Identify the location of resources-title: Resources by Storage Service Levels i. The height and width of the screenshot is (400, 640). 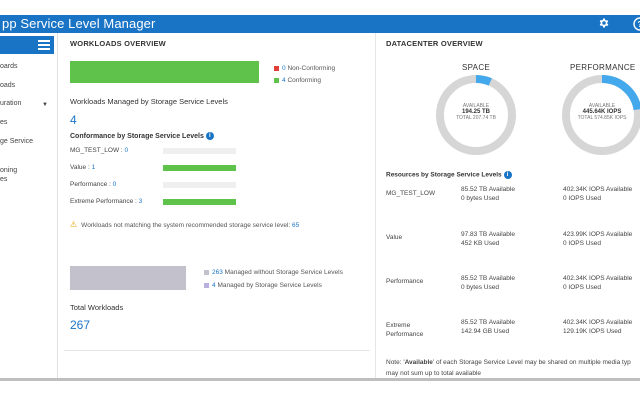
(449, 175).